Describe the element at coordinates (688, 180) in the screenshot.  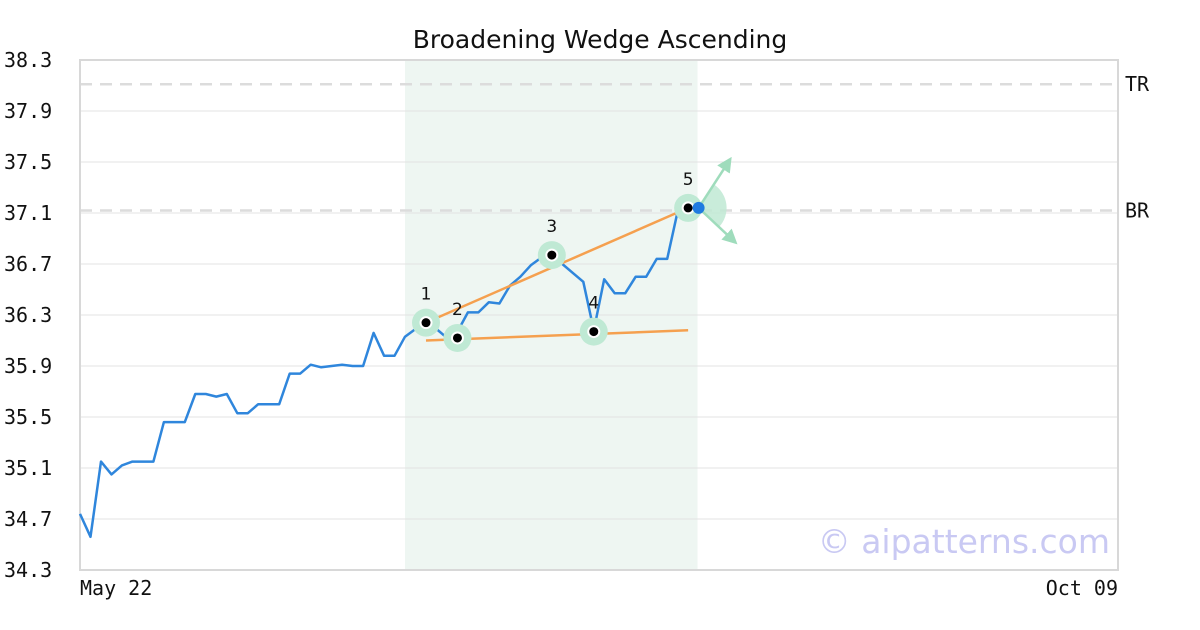
I see `pattern-point-label: 5` at that location.